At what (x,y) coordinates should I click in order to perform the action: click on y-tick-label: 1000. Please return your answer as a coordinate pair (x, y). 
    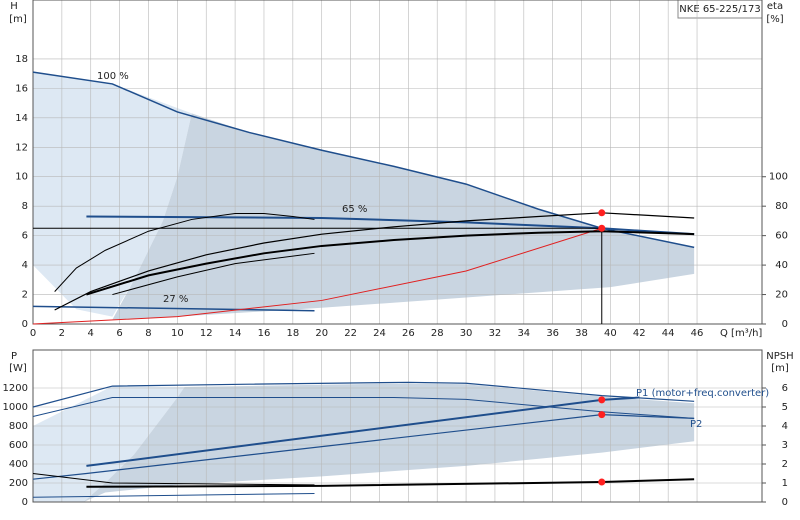
    Looking at the image, I should click on (15, 407).